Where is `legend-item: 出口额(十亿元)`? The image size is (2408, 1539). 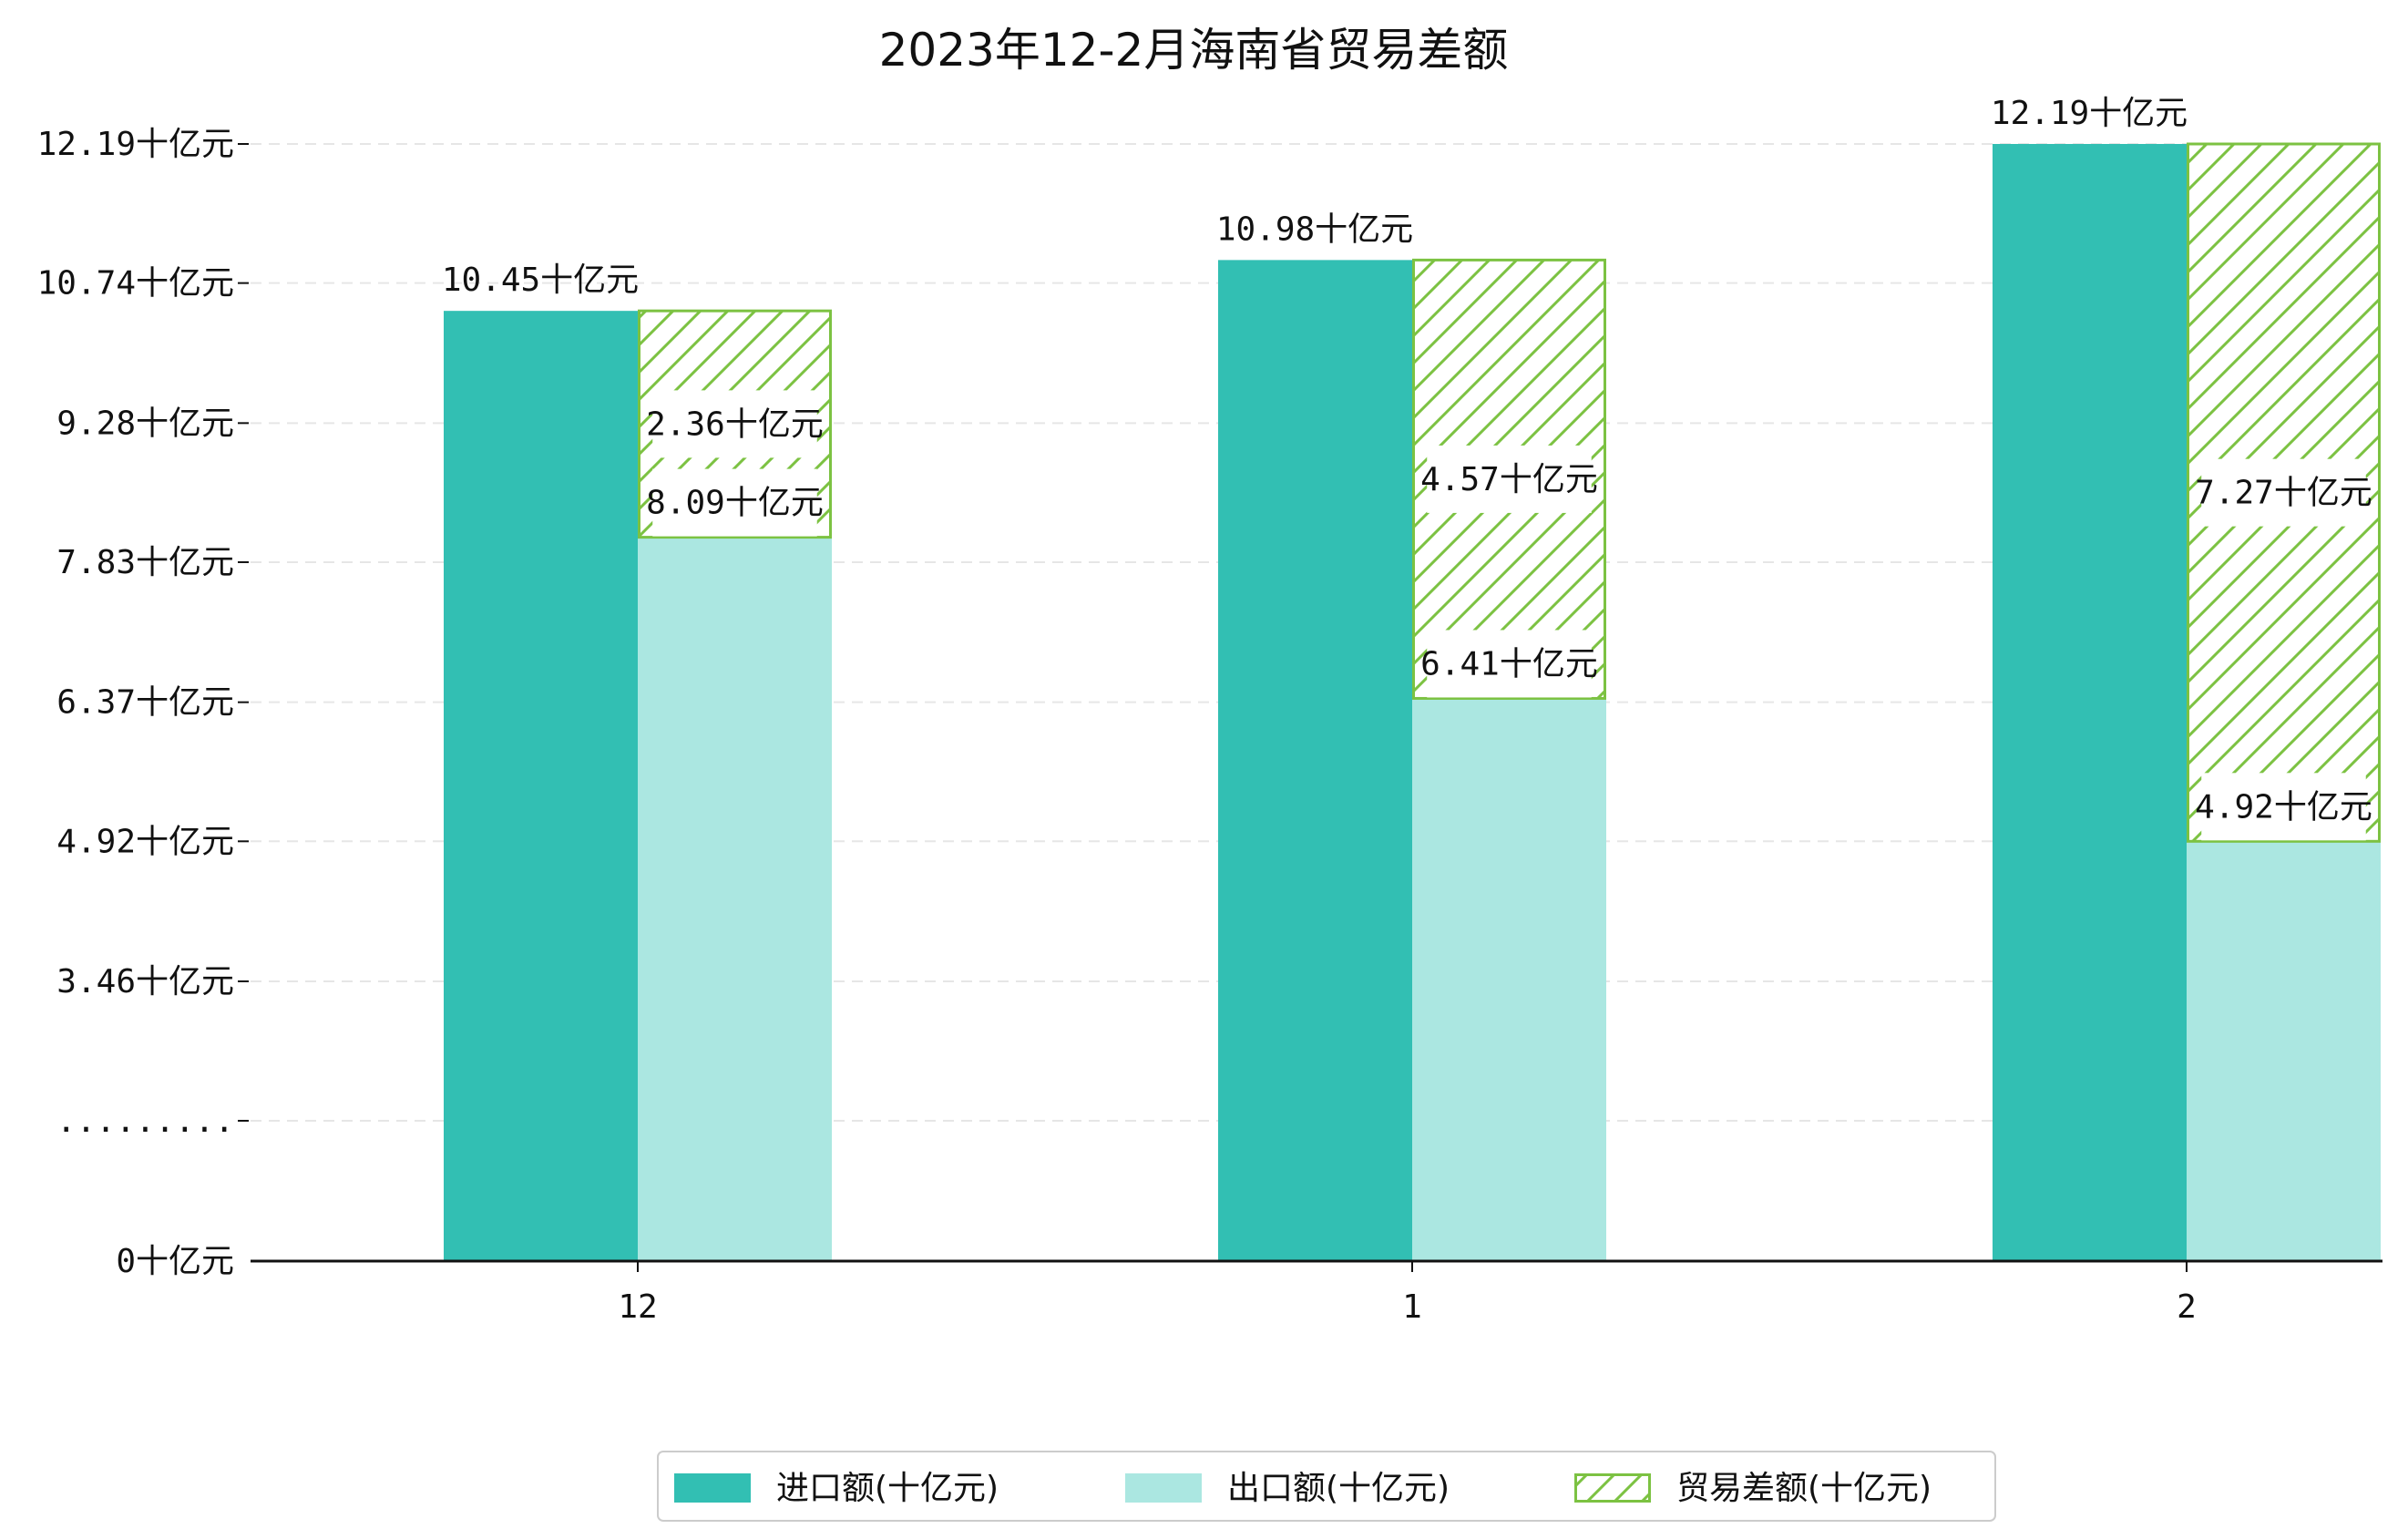
legend-item: 出口额(十亿元) is located at coordinates (1287, 1489).